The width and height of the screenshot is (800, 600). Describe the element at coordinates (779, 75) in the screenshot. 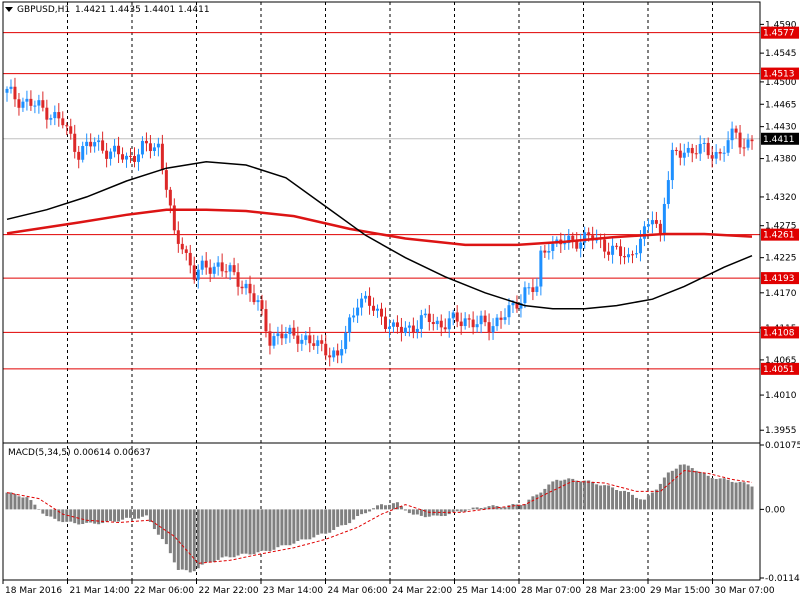

I see `level-tag-label: 1.4513` at that location.